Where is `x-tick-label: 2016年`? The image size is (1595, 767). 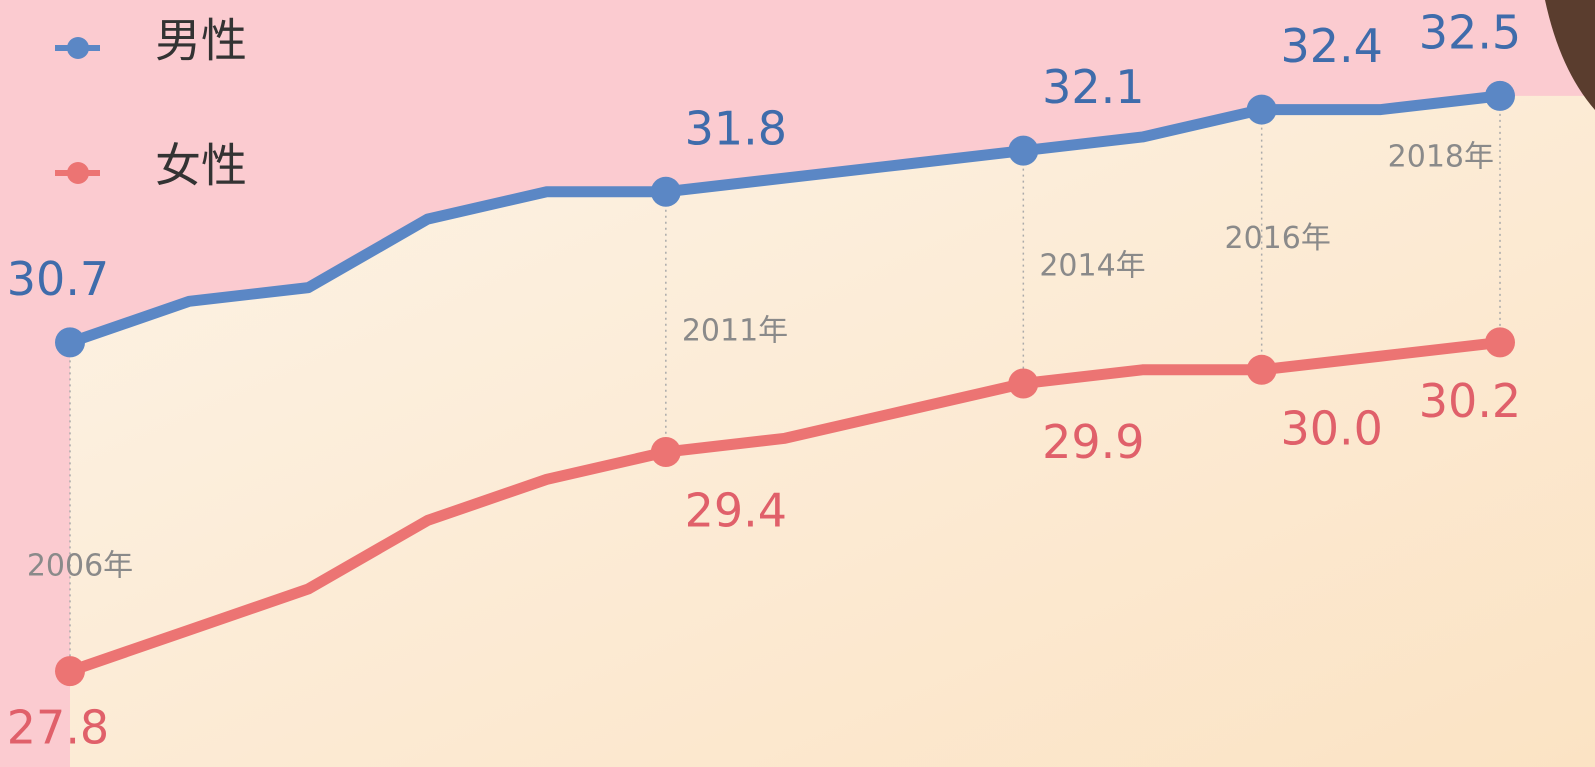
x-tick-label: 2016年 is located at coordinates (1277, 238).